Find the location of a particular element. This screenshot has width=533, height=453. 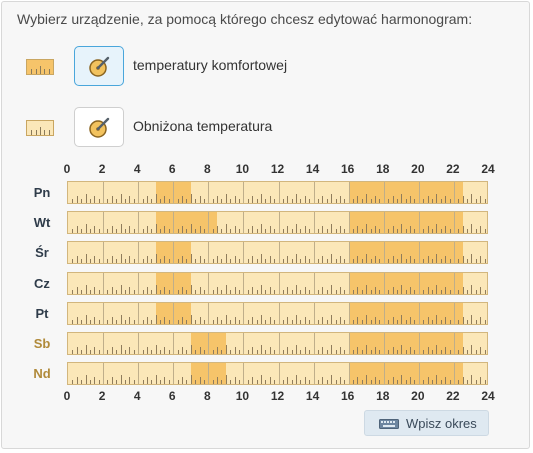

hour-axis-label: 24 is located at coordinates (488, 169).